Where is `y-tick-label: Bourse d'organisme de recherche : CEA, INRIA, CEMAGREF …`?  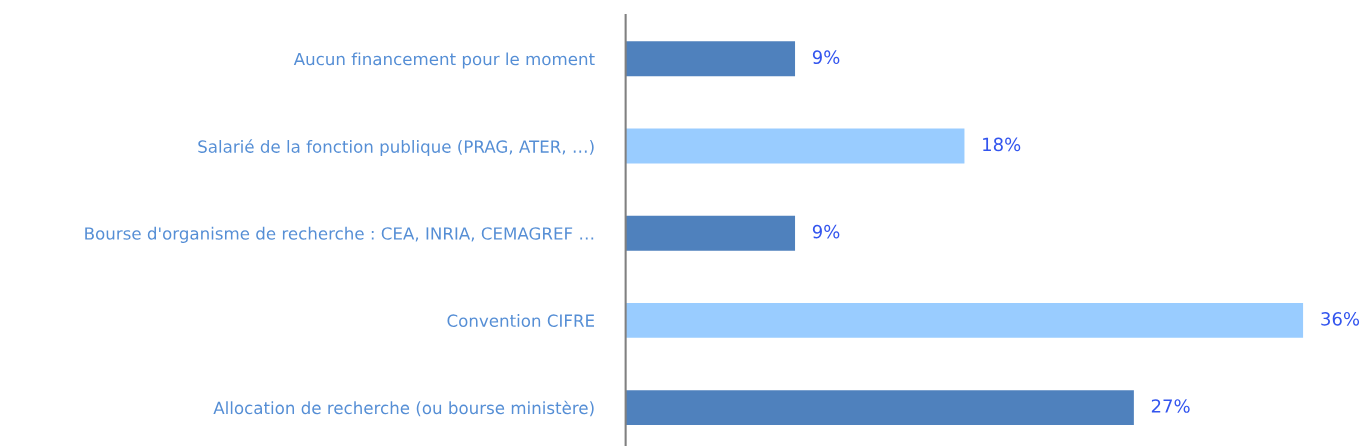 y-tick-label: Bourse d'organisme de recherche : CEA, INRIA, CEMAGREF … is located at coordinates (339, 234).